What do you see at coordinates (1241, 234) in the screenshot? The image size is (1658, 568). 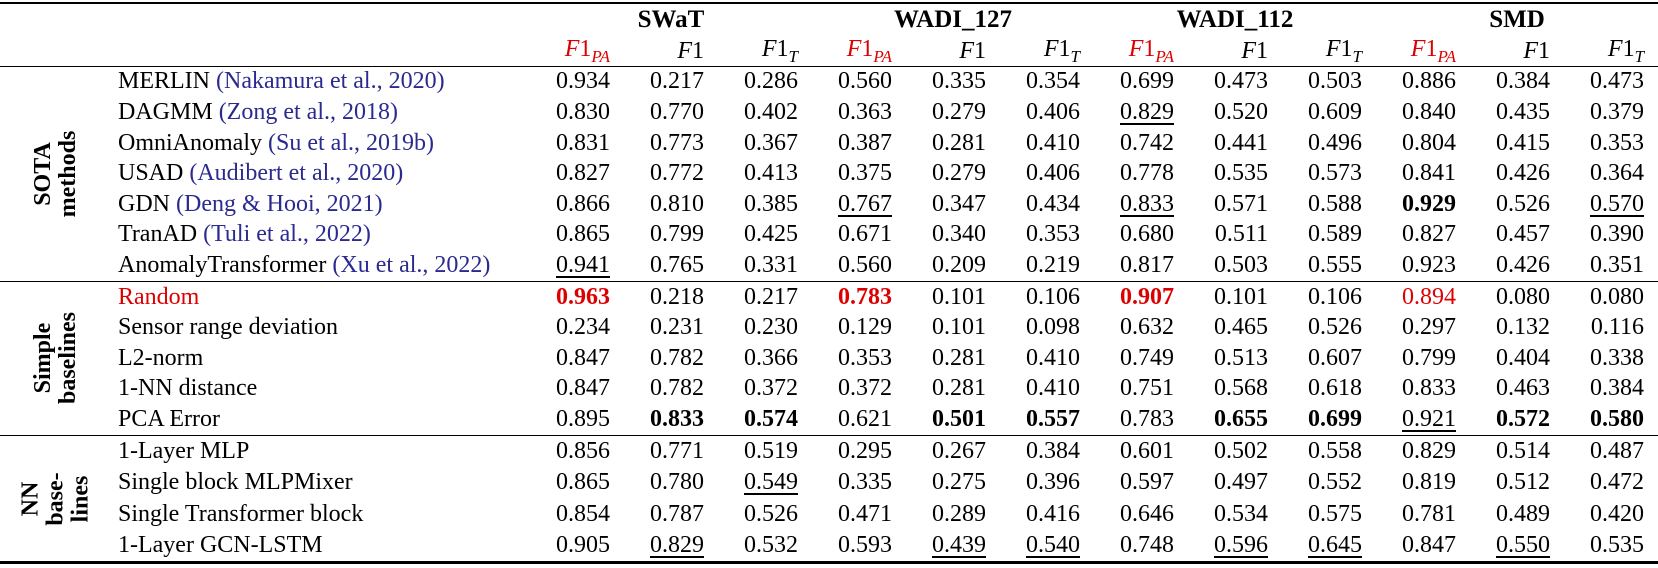 I see `metric-value: 0.511` at bounding box center [1241, 234].